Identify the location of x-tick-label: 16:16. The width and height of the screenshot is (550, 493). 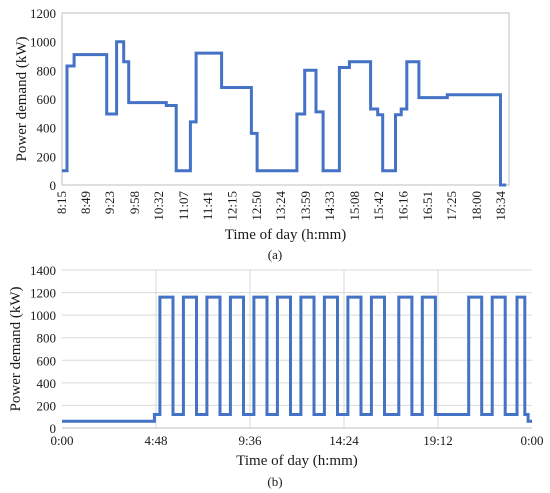
(402, 206).